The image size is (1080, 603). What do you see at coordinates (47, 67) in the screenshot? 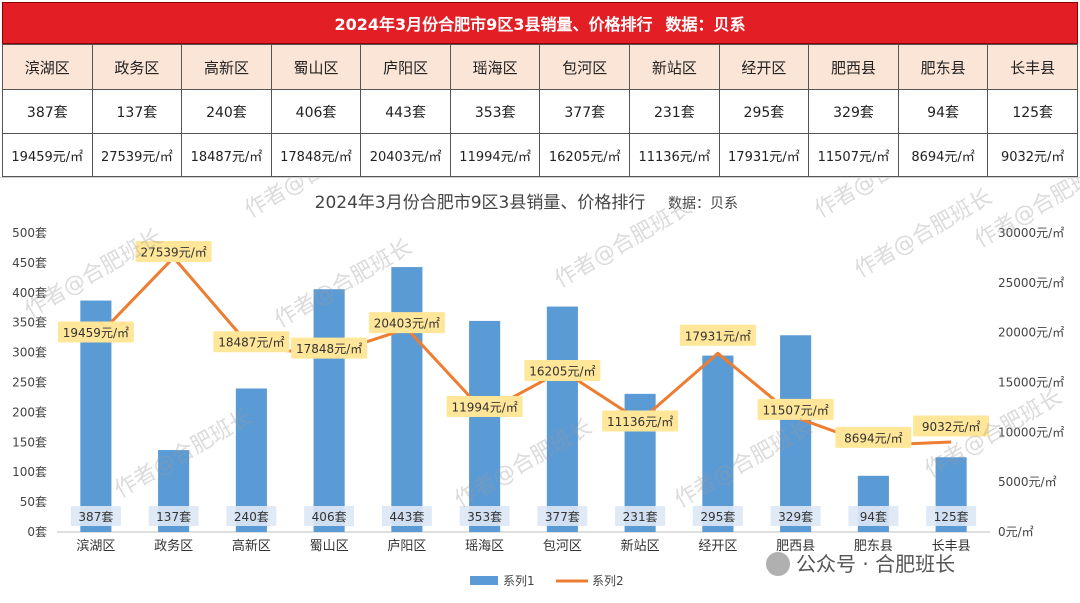
I see `table-cell-district: 滨湖区` at bounding box center [47, 67].